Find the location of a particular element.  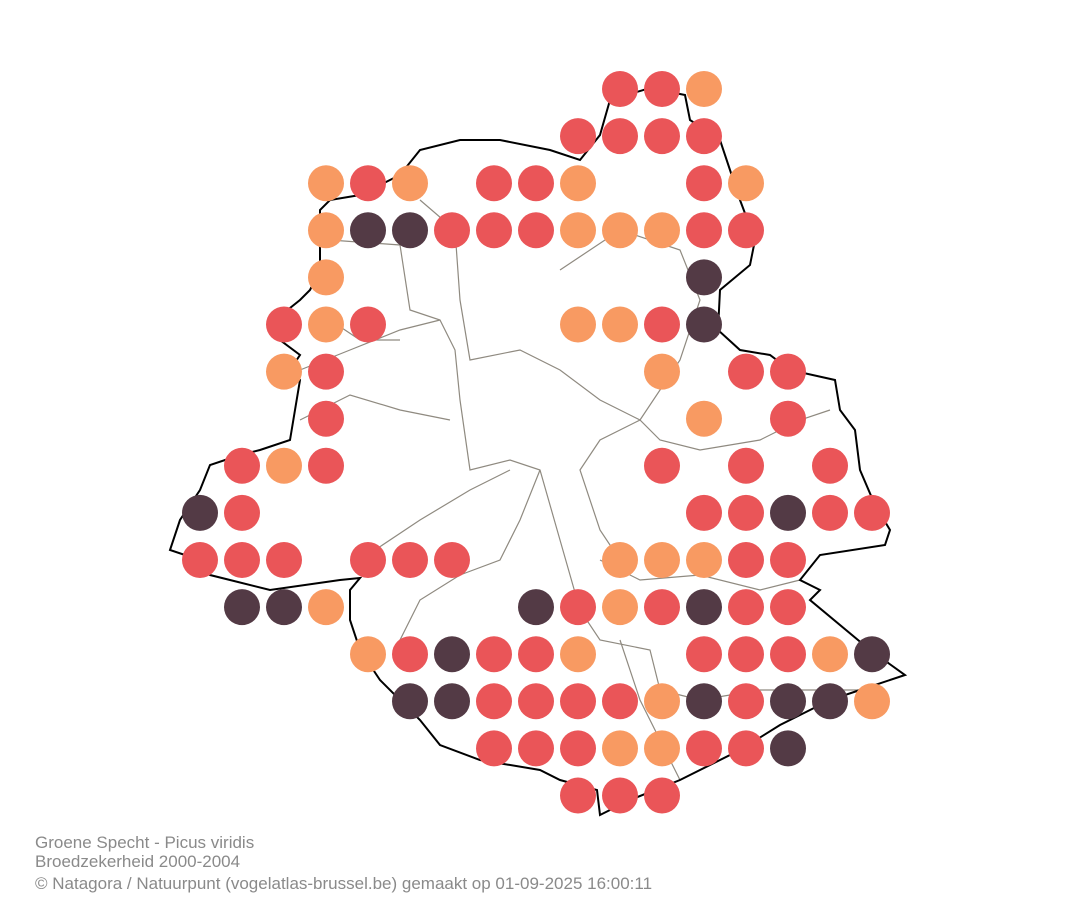

period-line: Broedzekerheid 2000-2004 is located at coordinates (138, 861).